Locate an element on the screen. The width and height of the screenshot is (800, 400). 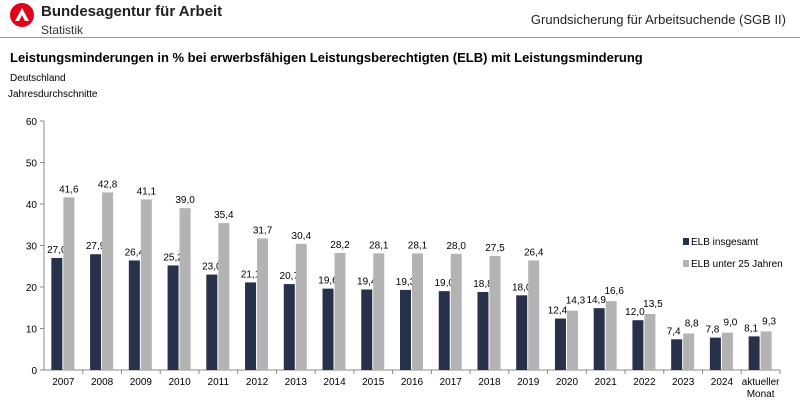
data-label: 8,8 is located at coordinates (692, 323).